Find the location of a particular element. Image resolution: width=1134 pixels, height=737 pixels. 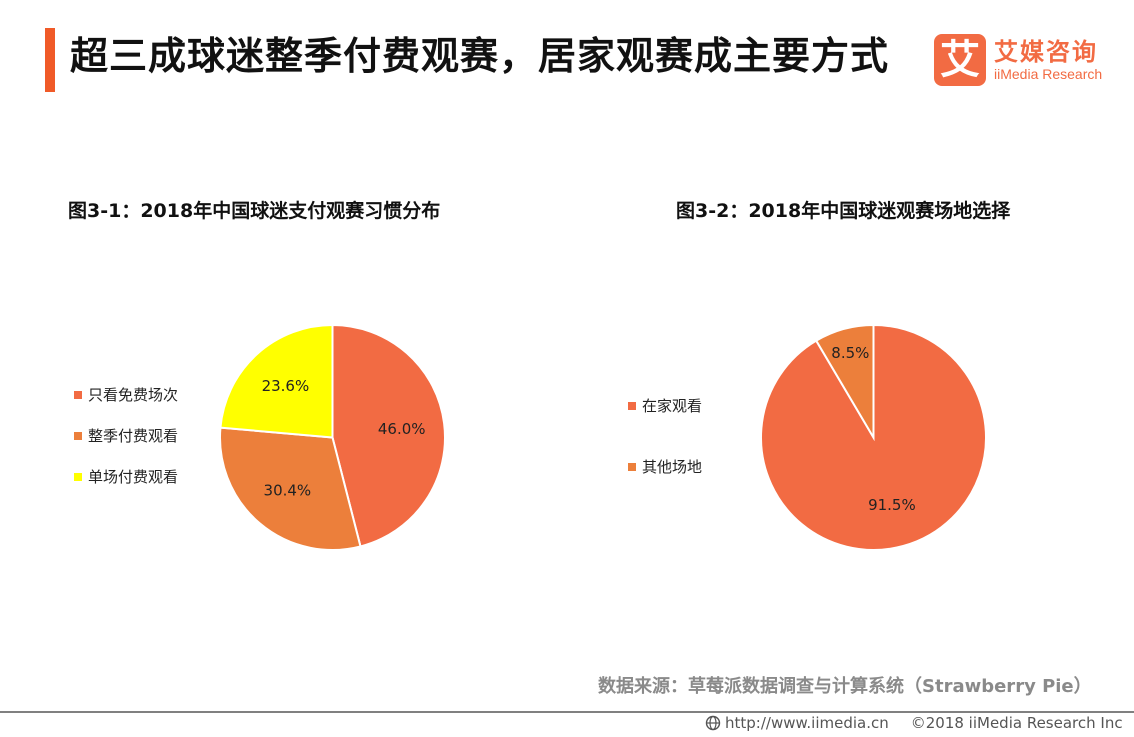

legend-item: 整季付费观看 is located at coordinates (126, 435).